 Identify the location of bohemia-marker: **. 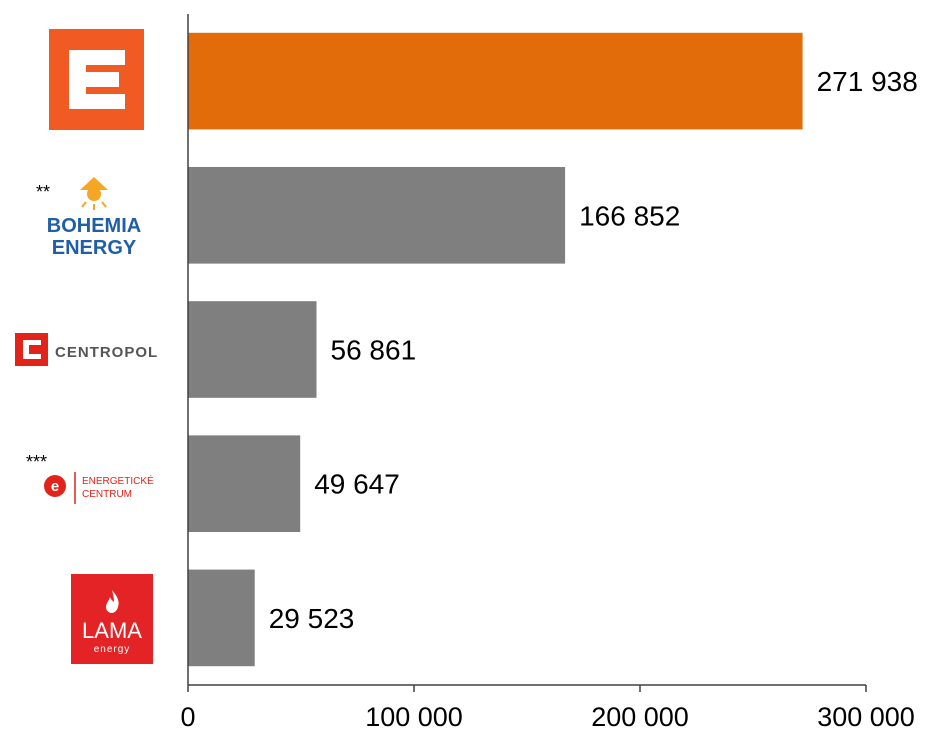
(43, 192).